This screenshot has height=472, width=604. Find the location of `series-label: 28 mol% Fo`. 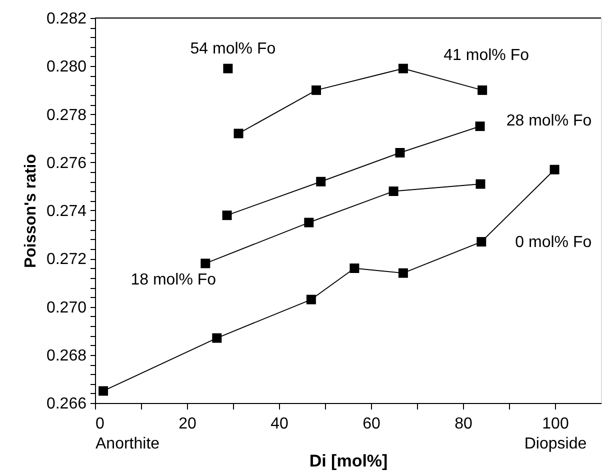

series-label: 28 mol% Fo is located at coordinates (549, 121).